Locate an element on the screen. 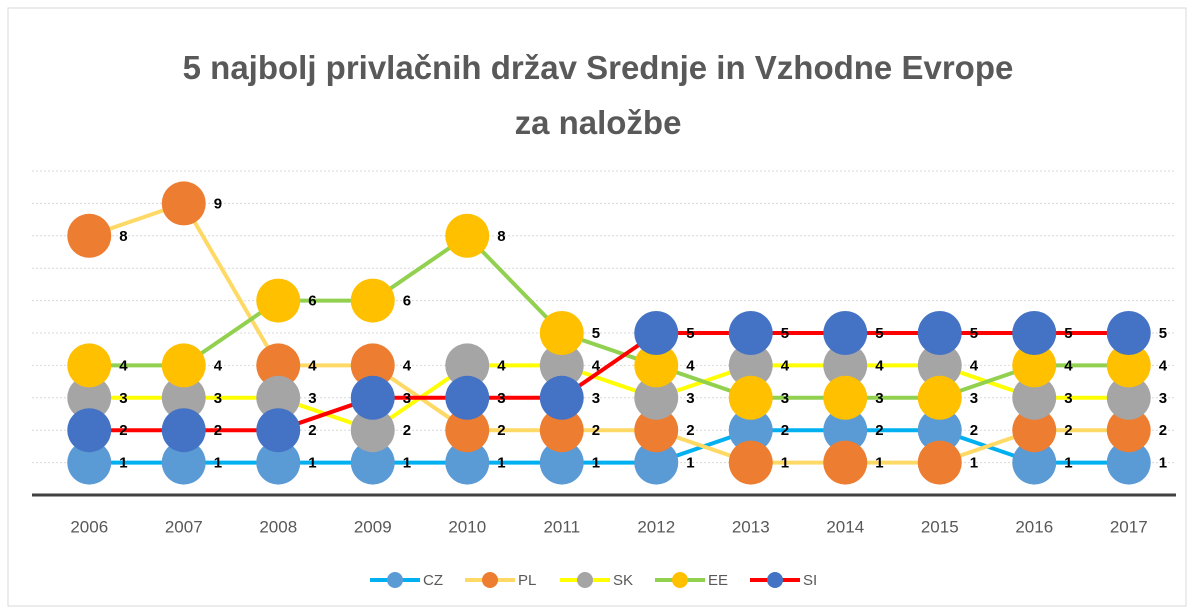  x-tick-label: 2017 is located at coordinates (1129, 526).